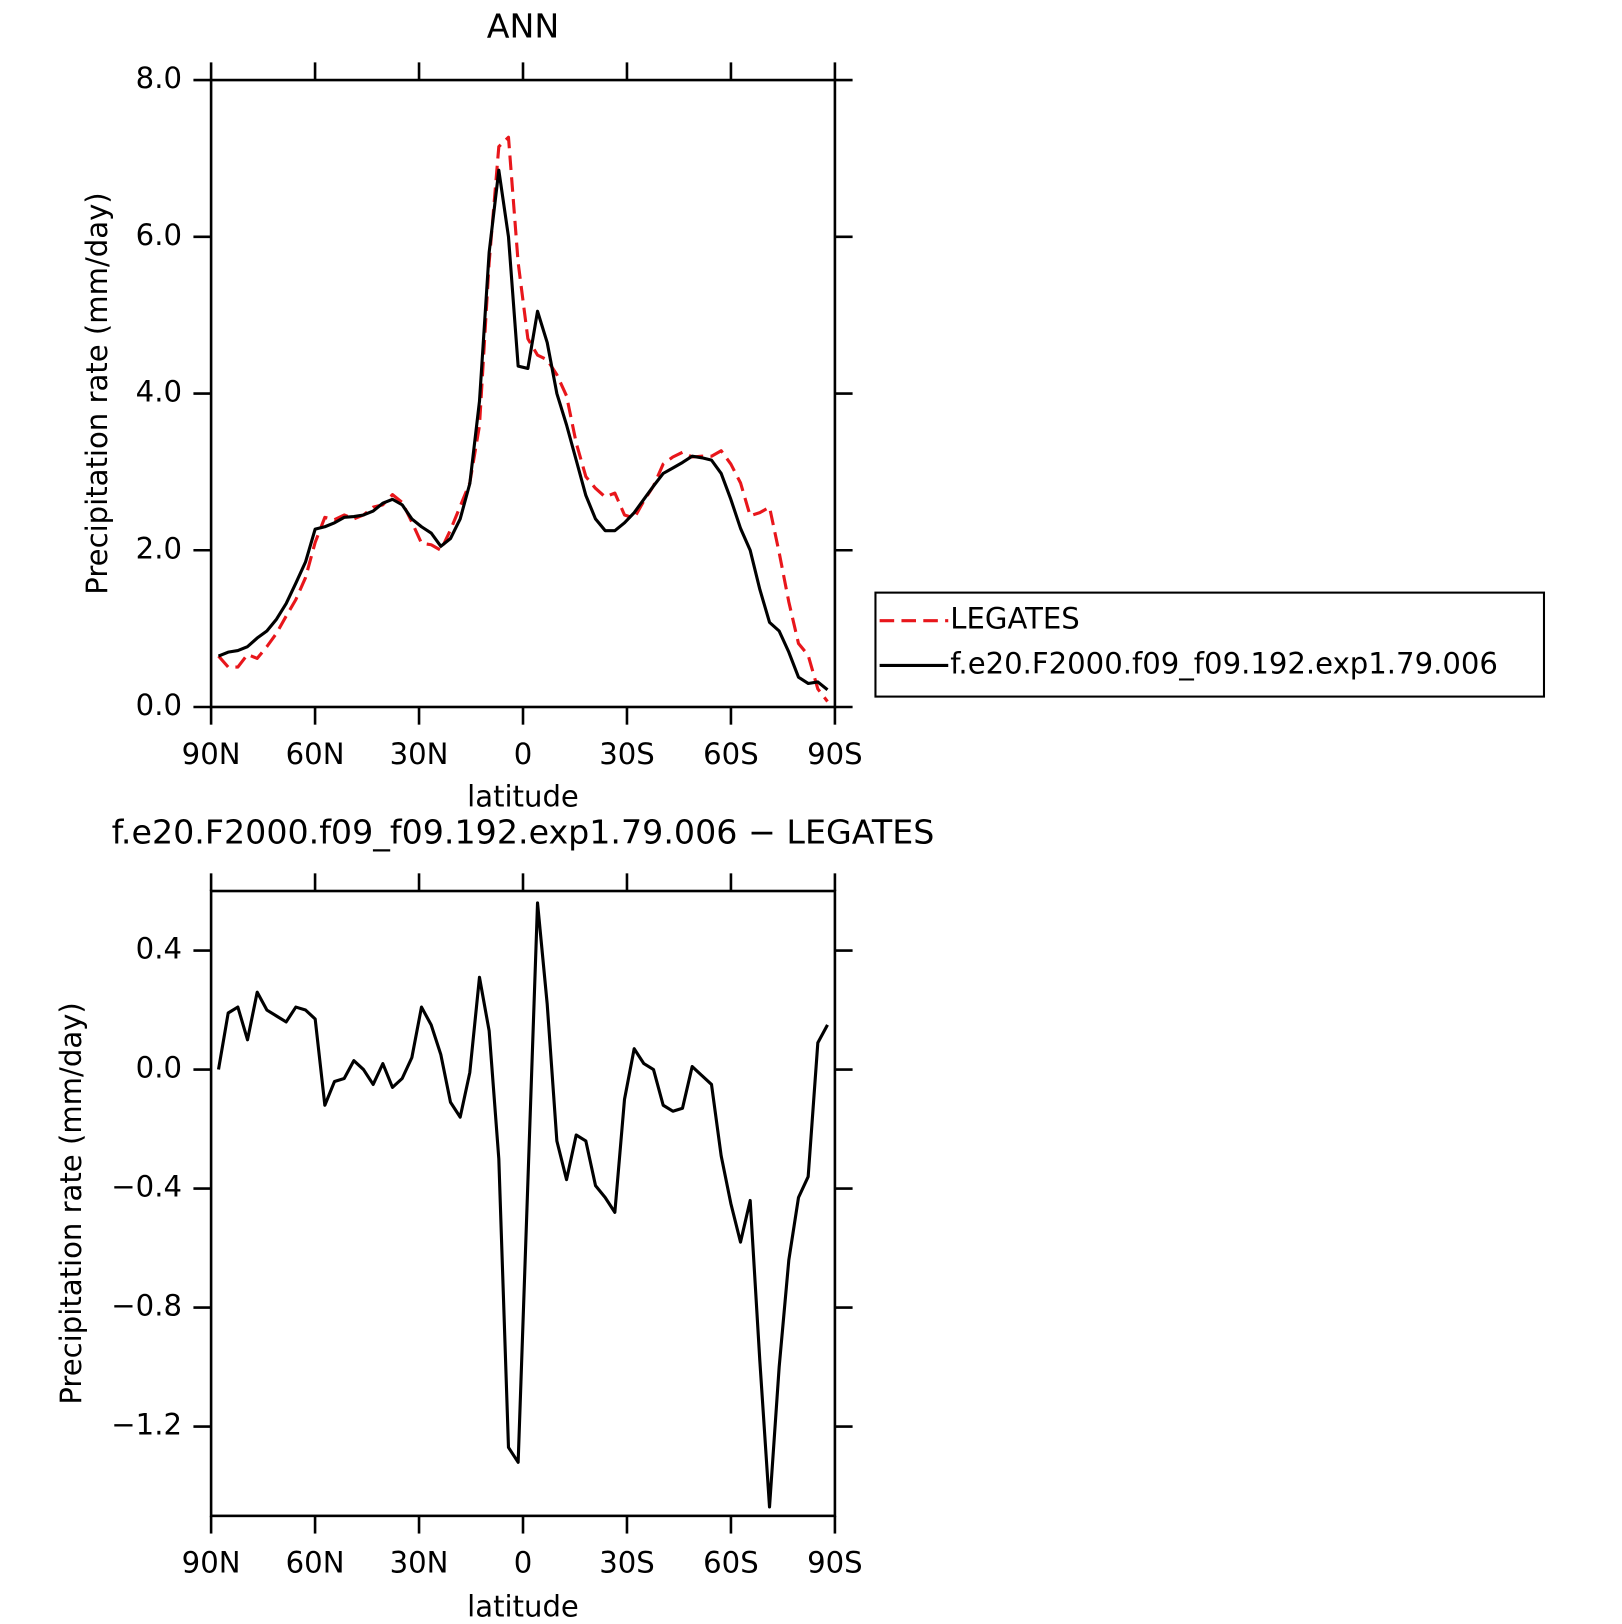 This screenshot has width=1622, height=1624. I want to click on y-tick-label: 0.4, so click(159, 949).